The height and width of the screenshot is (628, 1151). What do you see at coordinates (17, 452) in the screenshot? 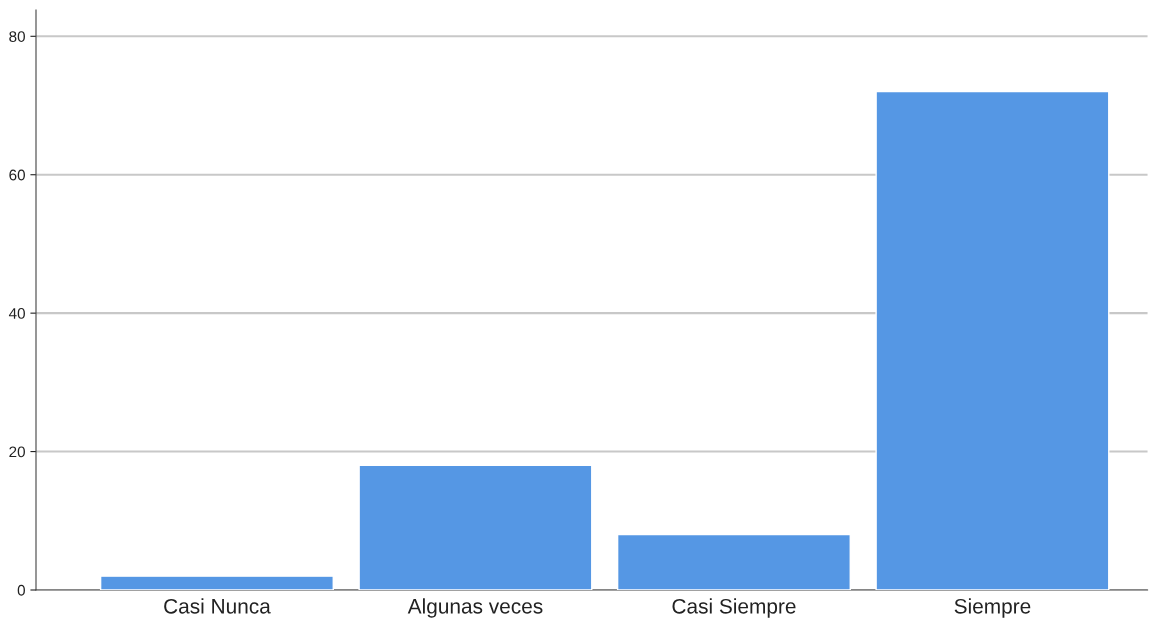
I see `y-tick-label: 20` at bounding box center [17, 452].